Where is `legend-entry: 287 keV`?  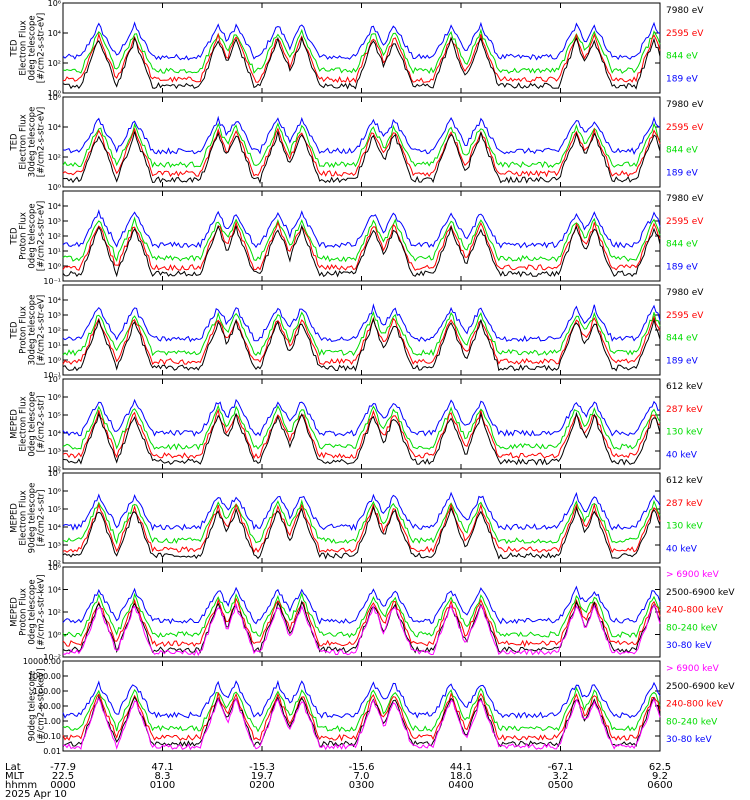 legend-entry: 287 keV is located at coordinates (684, 504).